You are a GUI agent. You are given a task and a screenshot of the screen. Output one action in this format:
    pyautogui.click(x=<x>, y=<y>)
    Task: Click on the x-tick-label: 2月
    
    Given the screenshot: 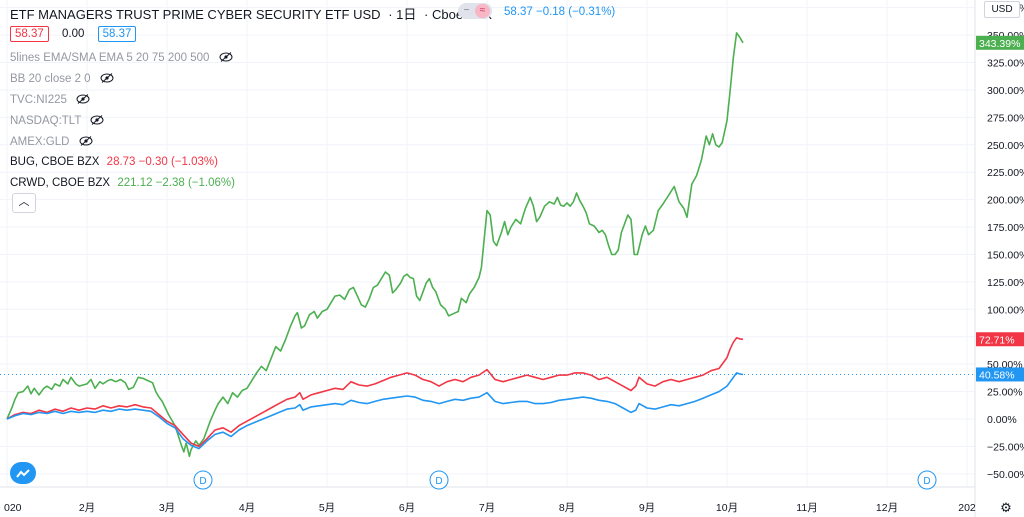 What is the action you would take?
    pyautogui.click(x=87, y=508)
    